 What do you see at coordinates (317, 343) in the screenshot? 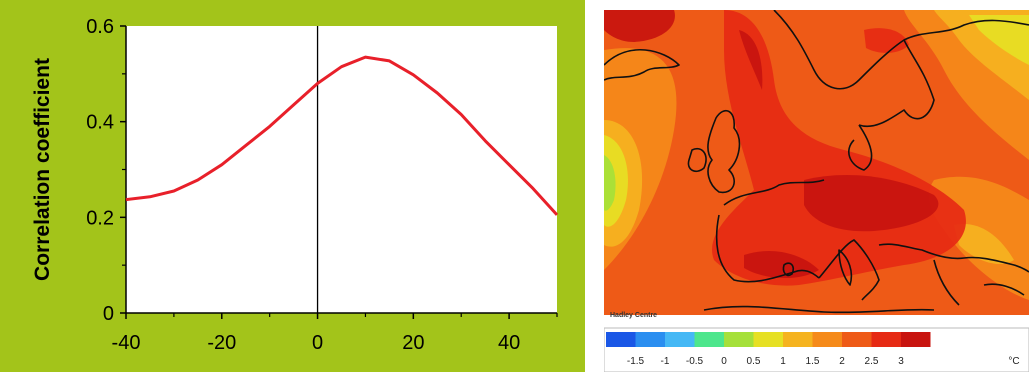
I see `x-tick-label: 0` at bounding box center [317, 343].